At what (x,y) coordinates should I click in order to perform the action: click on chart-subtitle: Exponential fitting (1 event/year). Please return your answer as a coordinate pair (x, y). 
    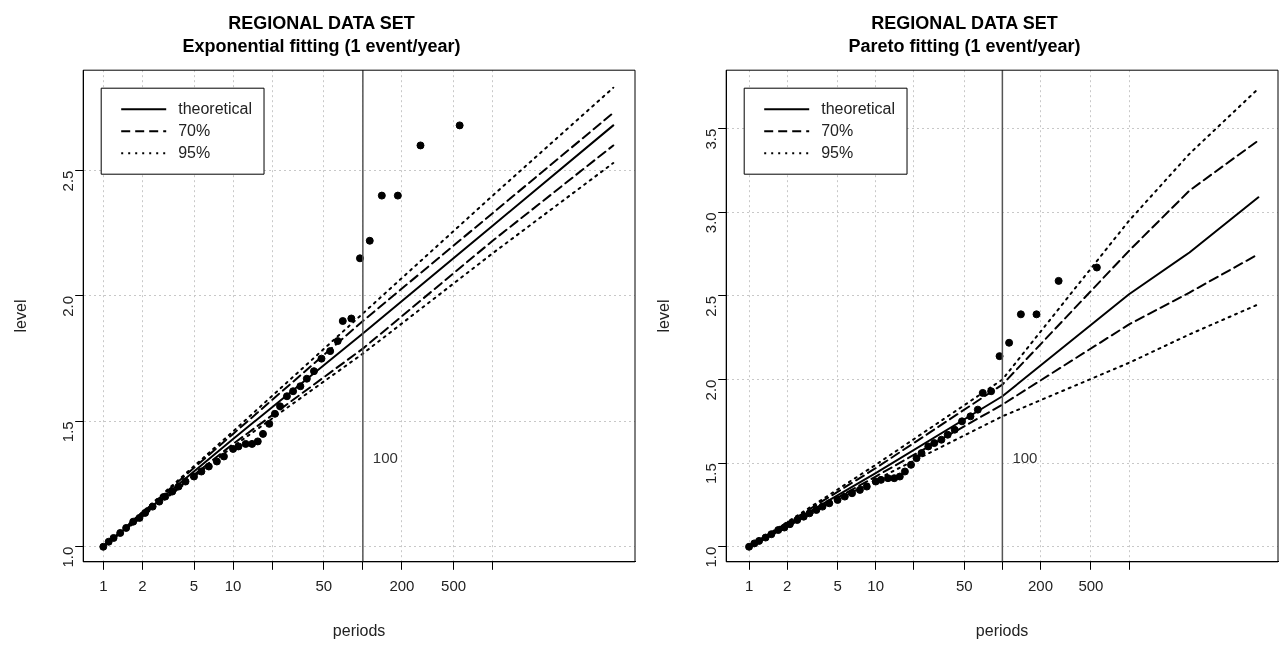
    Looking at the image, I should click on (321, 46).